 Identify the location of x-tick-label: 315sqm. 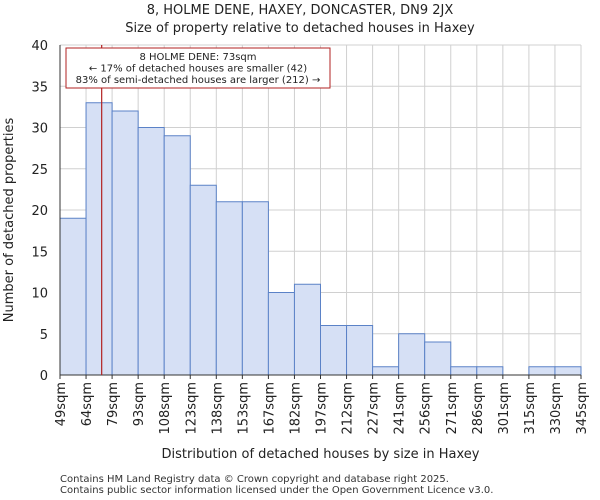
(530, 408).